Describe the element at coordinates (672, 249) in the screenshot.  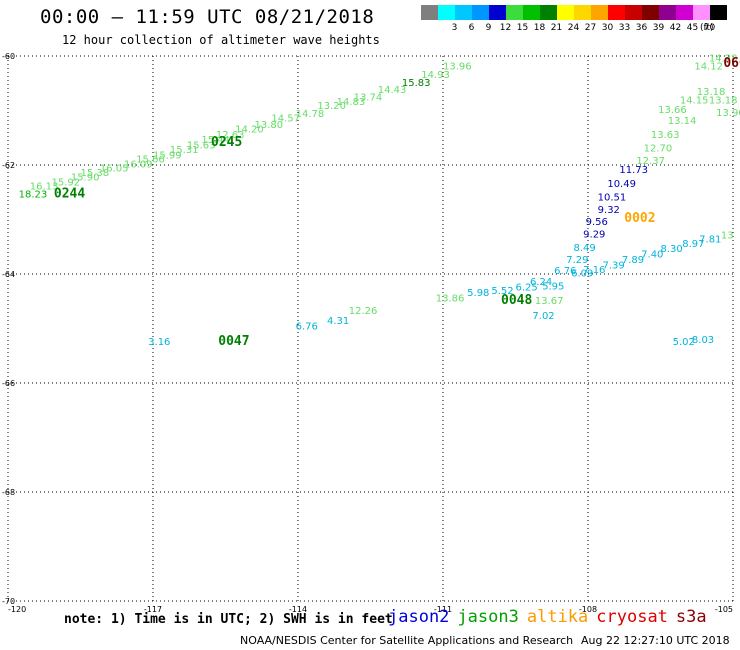
I see `swh-value: 8.30` at that location.